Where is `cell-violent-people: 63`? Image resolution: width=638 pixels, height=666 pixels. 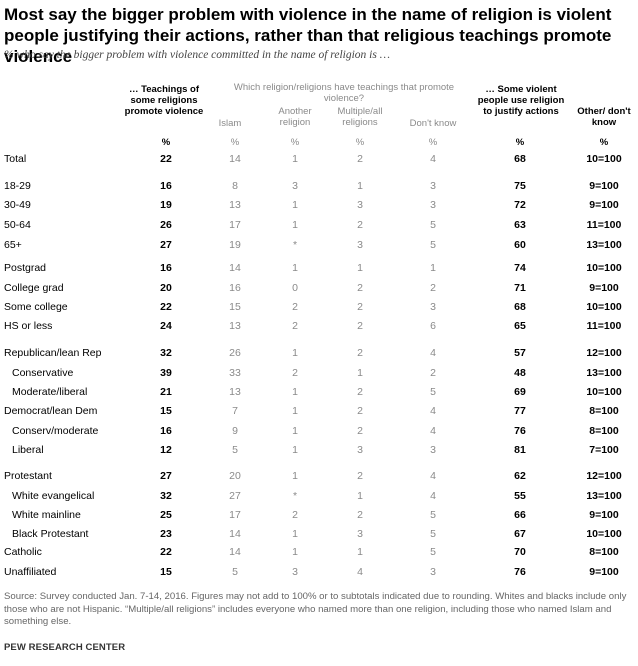
cell-violent-people: 63 is located at coordinates (520, 225).